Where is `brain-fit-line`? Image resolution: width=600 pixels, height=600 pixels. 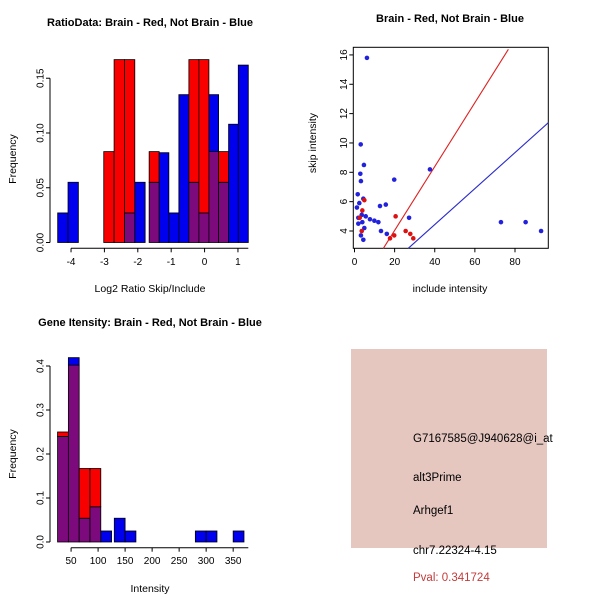
brain-fit-line is located at coordinates (445, 149).